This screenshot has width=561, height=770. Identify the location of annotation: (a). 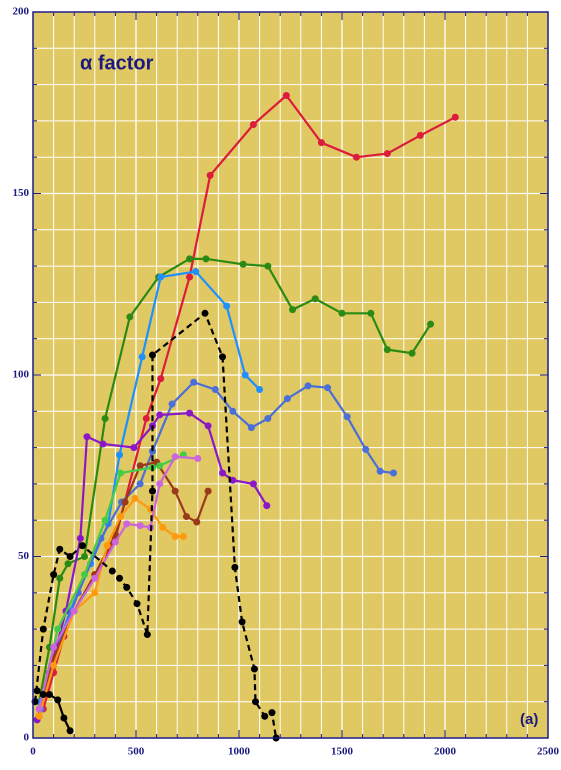
(529, 719).